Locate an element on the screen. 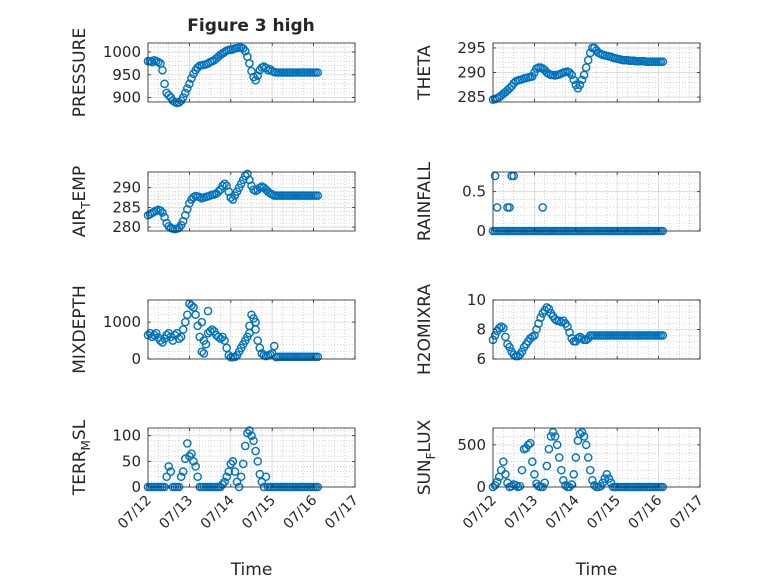 The height and width of the screenshot is (583, 778). plot-area is located at coordinates (596, 201).